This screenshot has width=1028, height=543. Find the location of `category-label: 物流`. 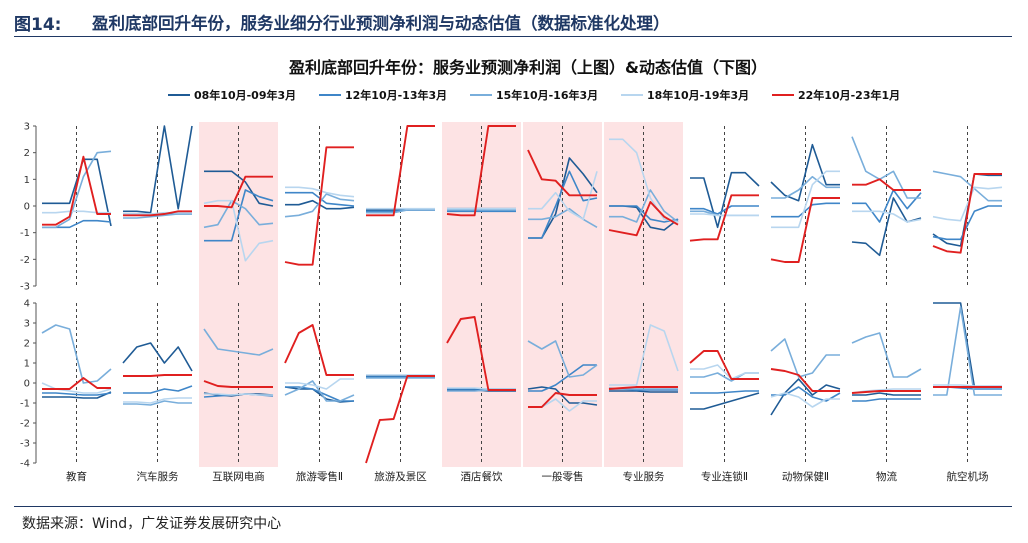

category-label: 物流 is located at coordinates (886, 476).